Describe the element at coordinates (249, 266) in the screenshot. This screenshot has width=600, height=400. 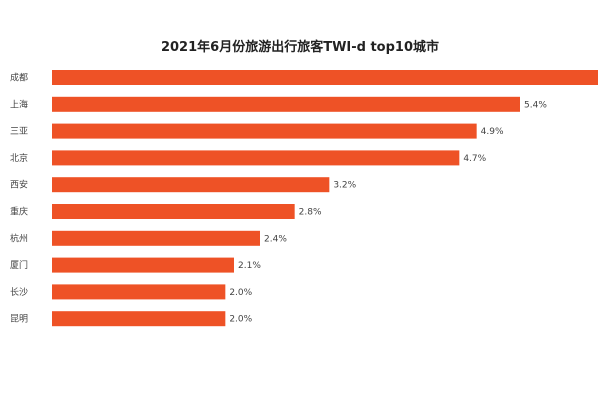
I see `value-label: 2.1%` at that location.